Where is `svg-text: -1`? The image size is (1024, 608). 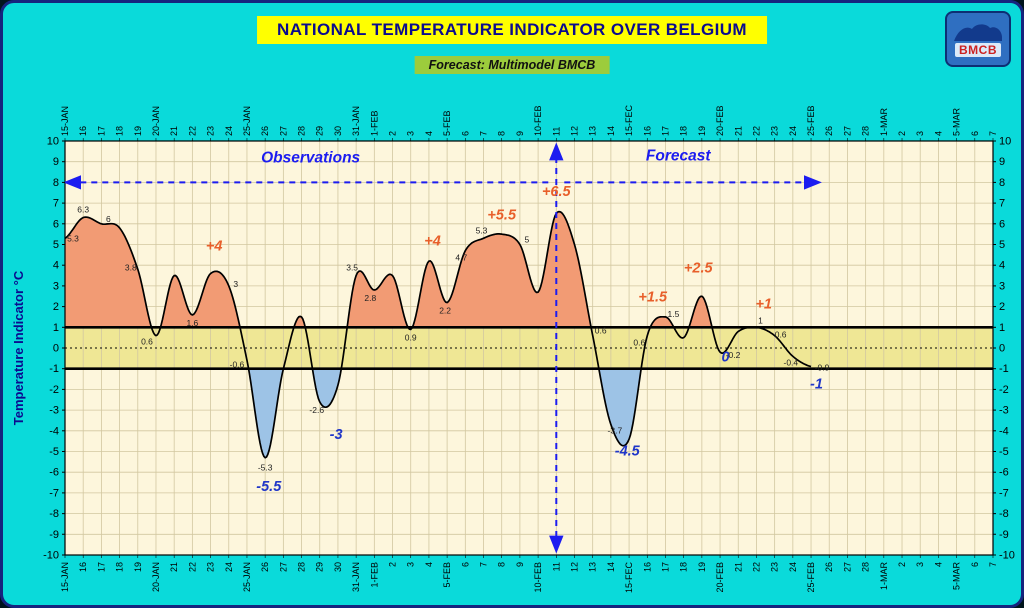
svg-text: -1 is located at coordinates (1004, 369).